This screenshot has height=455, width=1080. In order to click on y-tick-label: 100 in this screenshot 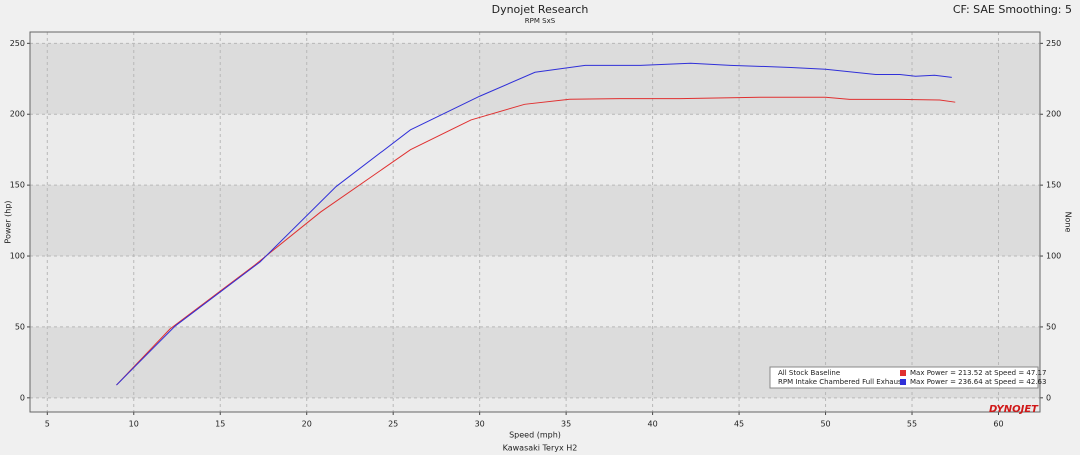, I will do `click(17, 256)`.